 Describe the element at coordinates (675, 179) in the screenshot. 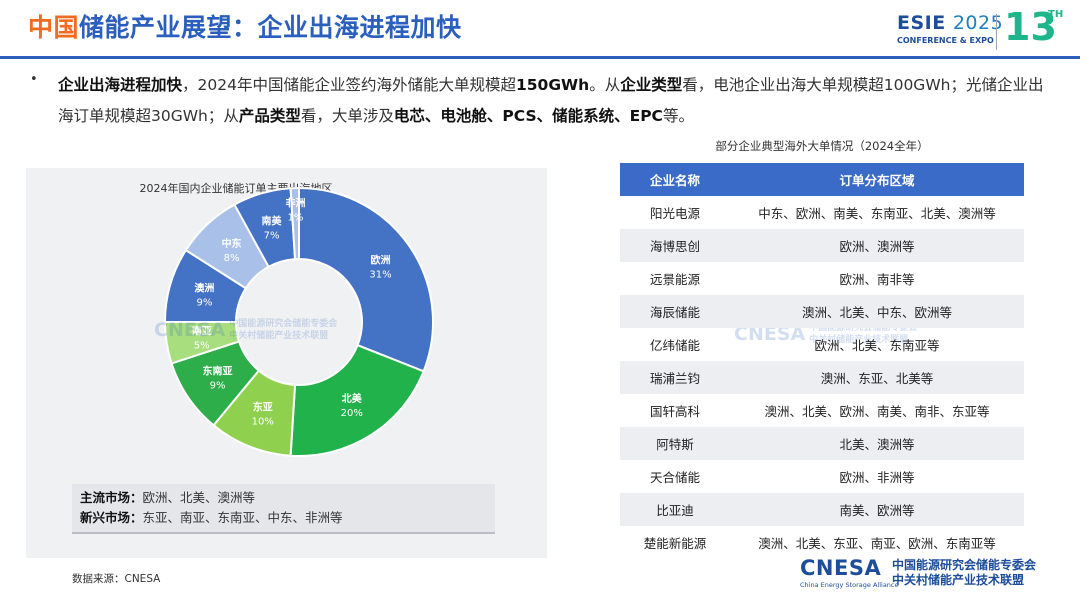

I see `header-company: 企业名称` at that location.